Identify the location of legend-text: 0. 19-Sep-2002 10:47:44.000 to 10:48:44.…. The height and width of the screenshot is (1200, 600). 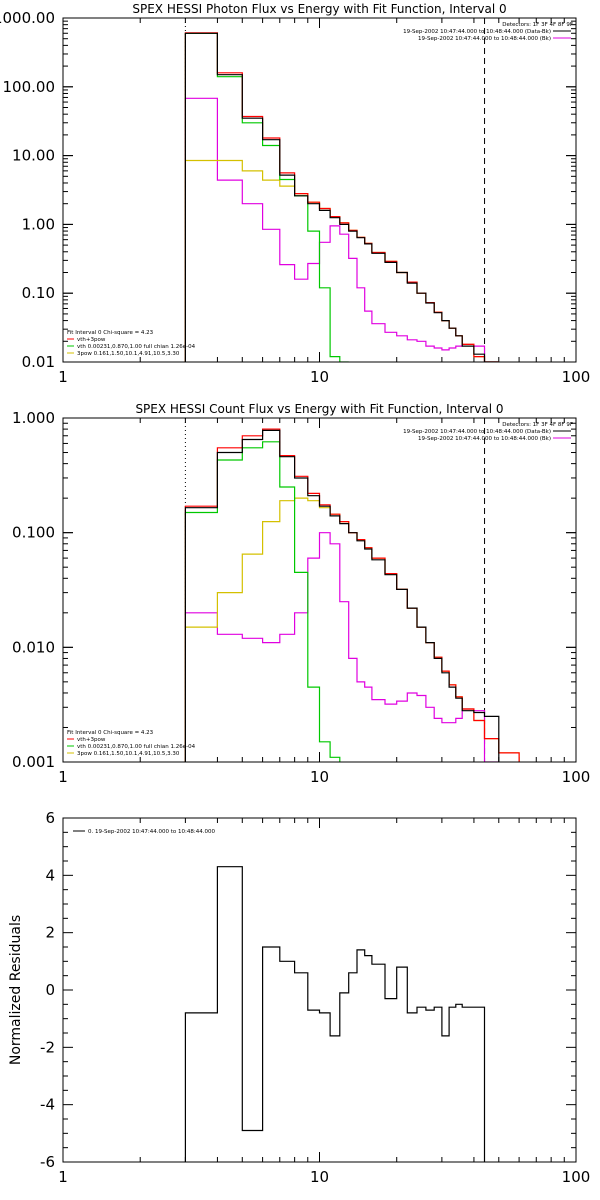
(151, 832).